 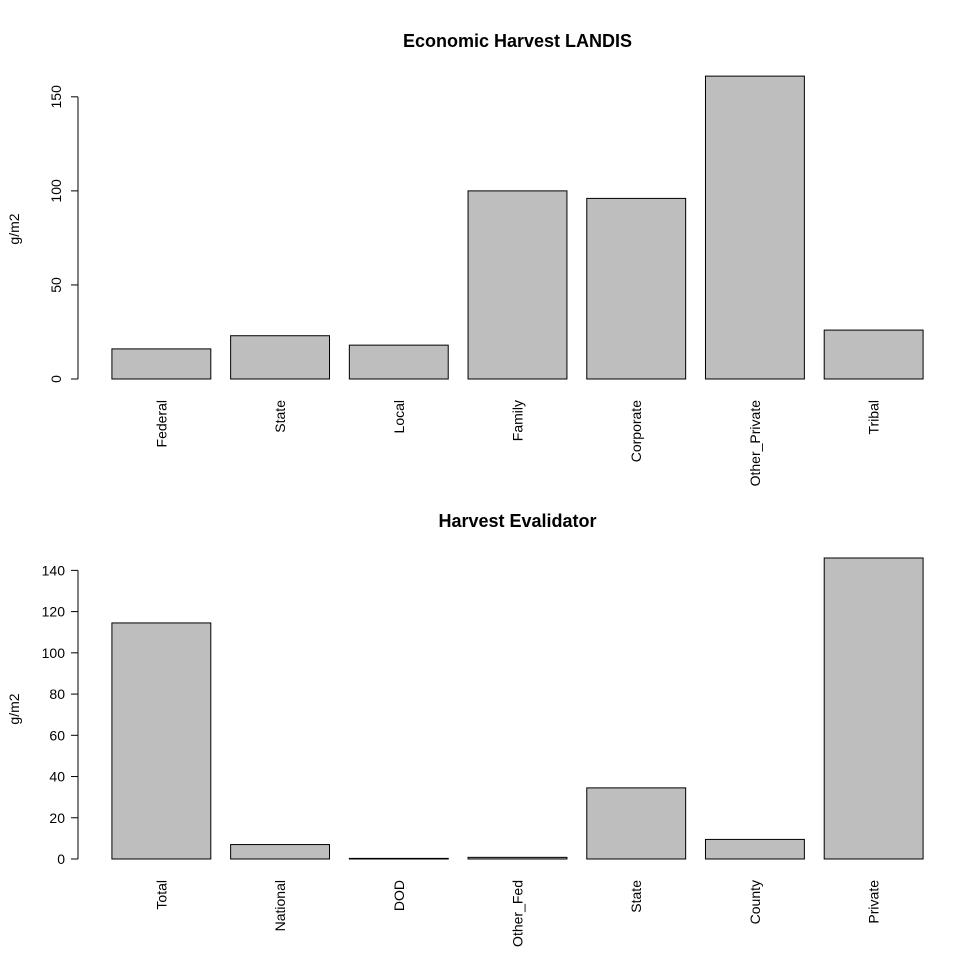 I want to click on chart-title: Harvest Evalidator, so click(x=517, y=521).